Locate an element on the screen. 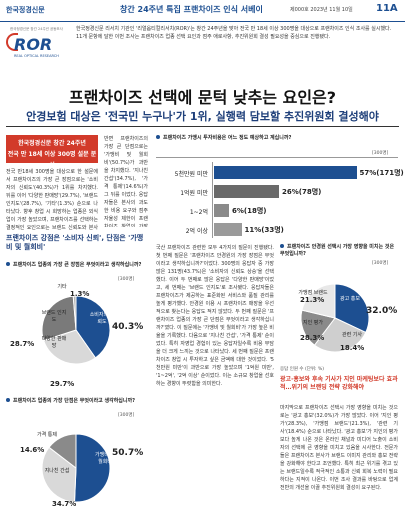  pie-category-label: 소비자의 신뢰도 is located at coordinates (102, 318).